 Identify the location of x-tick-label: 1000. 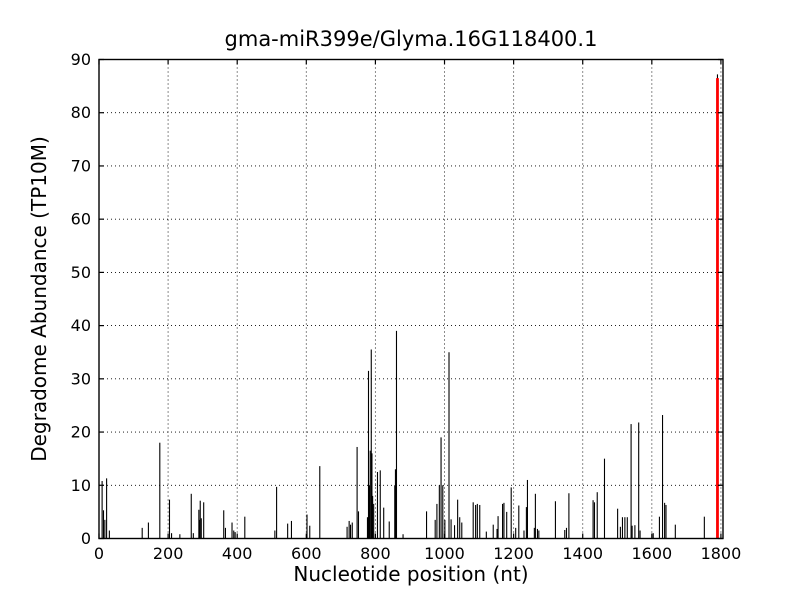
(444, 553).